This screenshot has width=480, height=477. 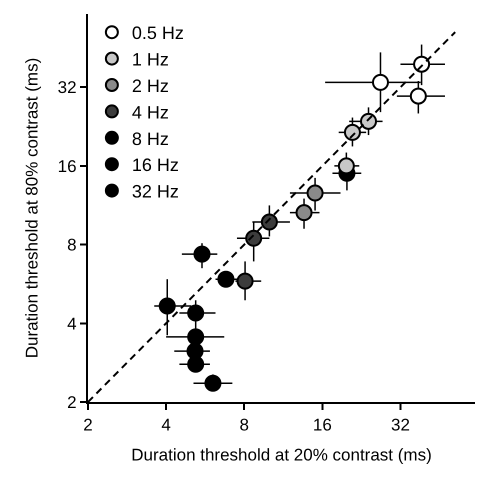 I want to click on y-tick-label: 32, so click(x=67, y=88).